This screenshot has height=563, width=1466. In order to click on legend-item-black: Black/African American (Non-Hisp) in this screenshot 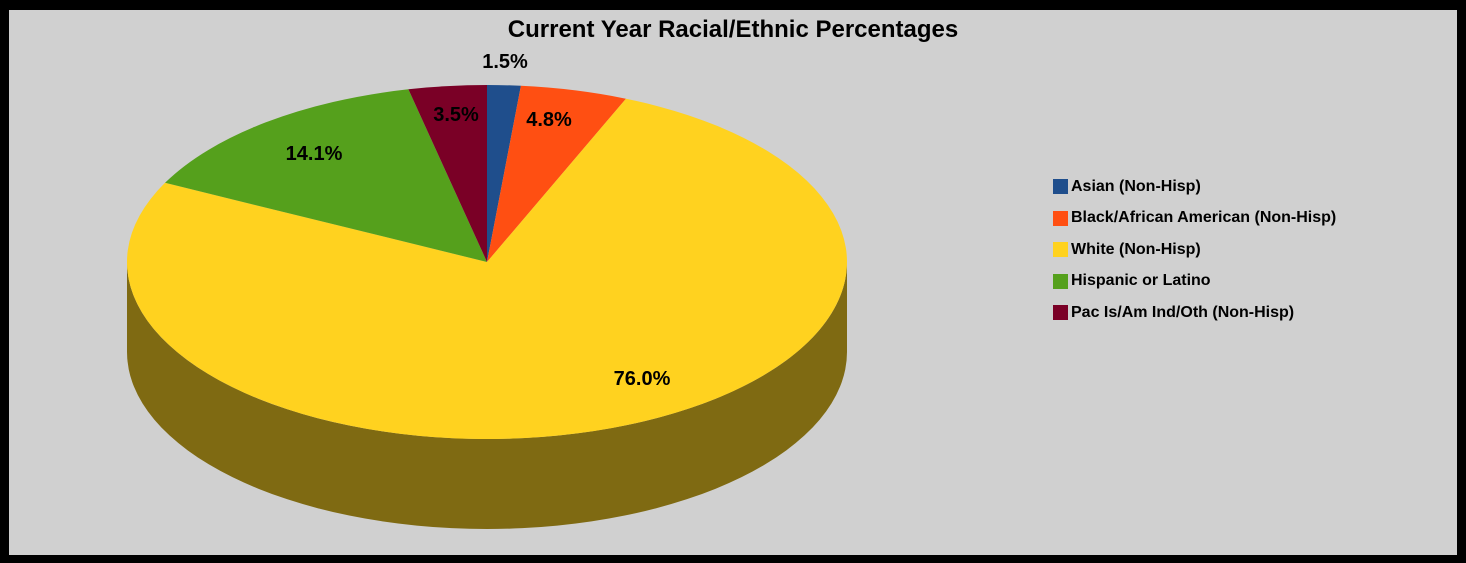, I will do `click(1194, 219)`.